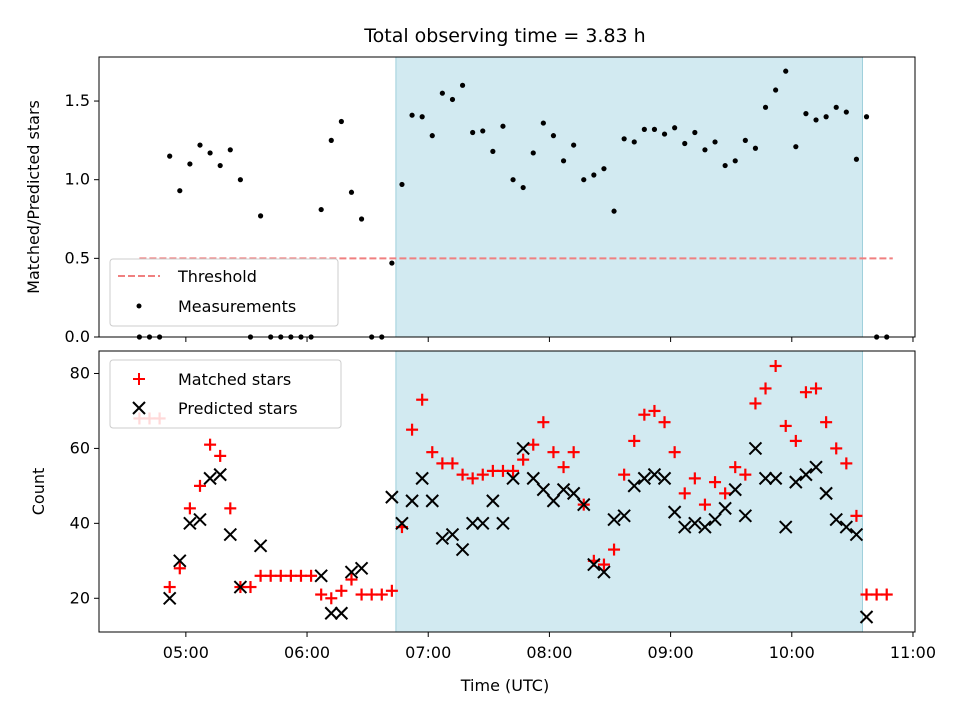  What do you see at coordinates (77, 179) in the screenshot?
I see `y-tick-label: 1.0` at bounding box center [77, 179].